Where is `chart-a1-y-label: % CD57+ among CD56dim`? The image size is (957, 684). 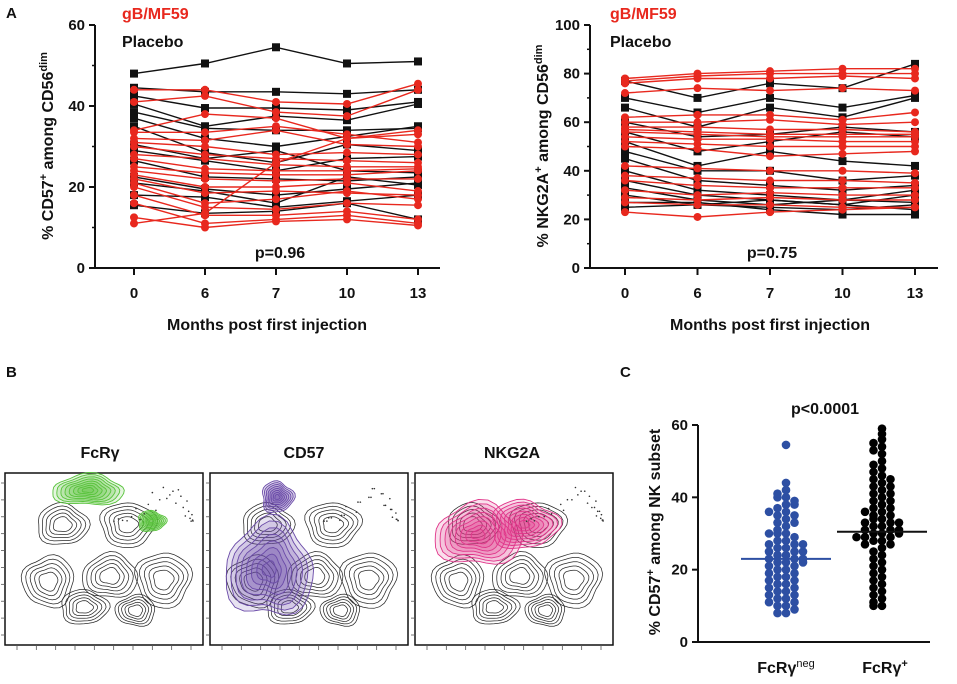
chart-a1-y-label: % CD57+ among CD56dim is located at coordinates (47, 146).